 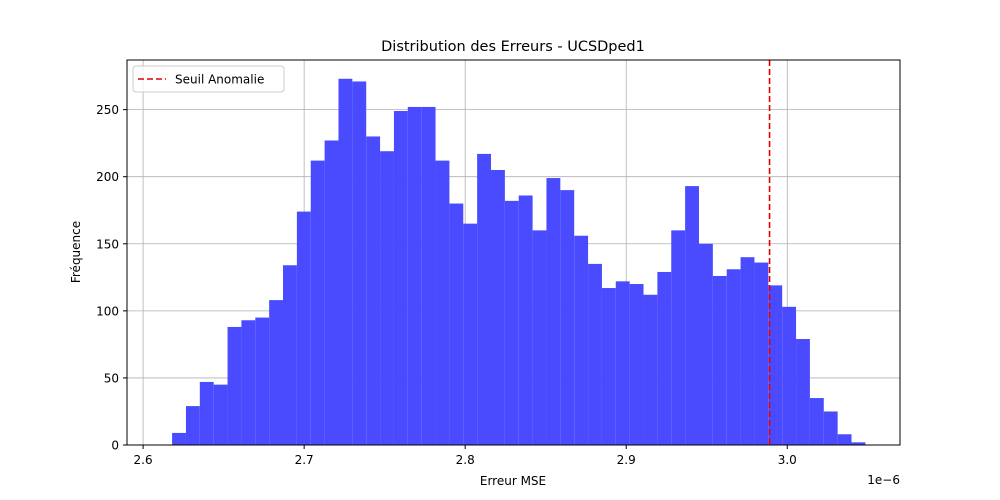 What do you see at coordinates (465, 460) in the screenshot?
I see `x-tick-label: 2.8` at bounding box center [465, 460].